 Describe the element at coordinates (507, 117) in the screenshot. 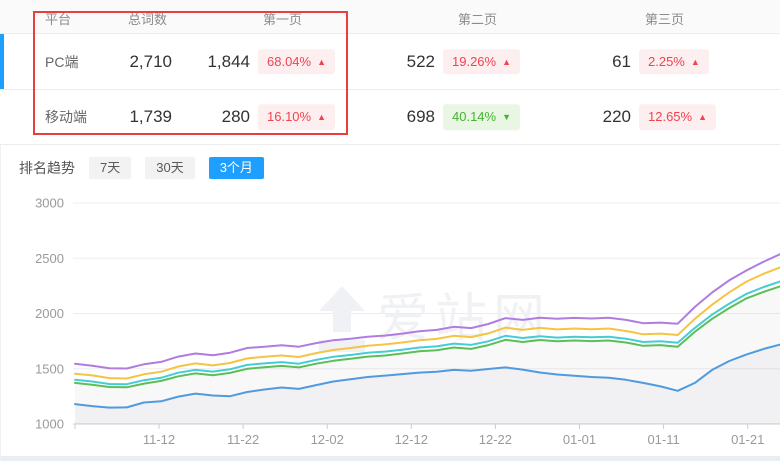

I see `down-arrow-icon: ▼` at that location.